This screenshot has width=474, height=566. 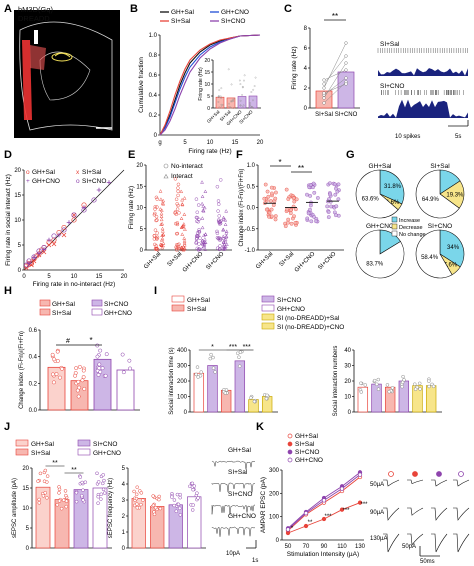 What do you see at coordinates (25, 469) in the screenshot?
I see `panel-j-amp-ytick-label: 20` at bounding box center [25, 469].